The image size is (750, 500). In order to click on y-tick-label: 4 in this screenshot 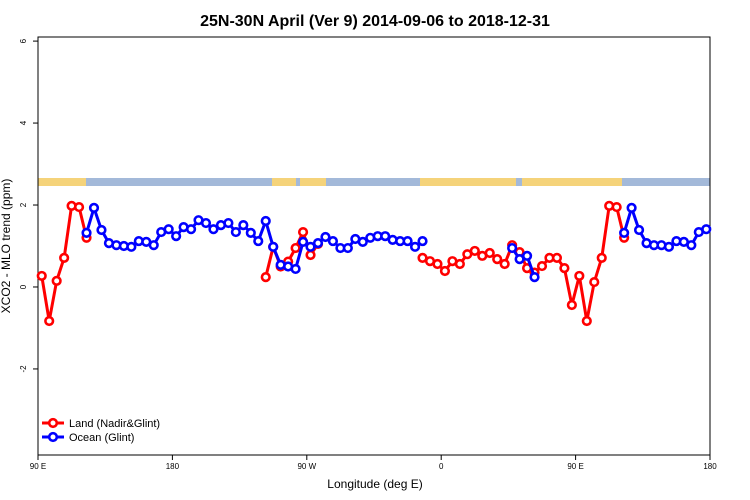, I will do `click(23, 122)`.